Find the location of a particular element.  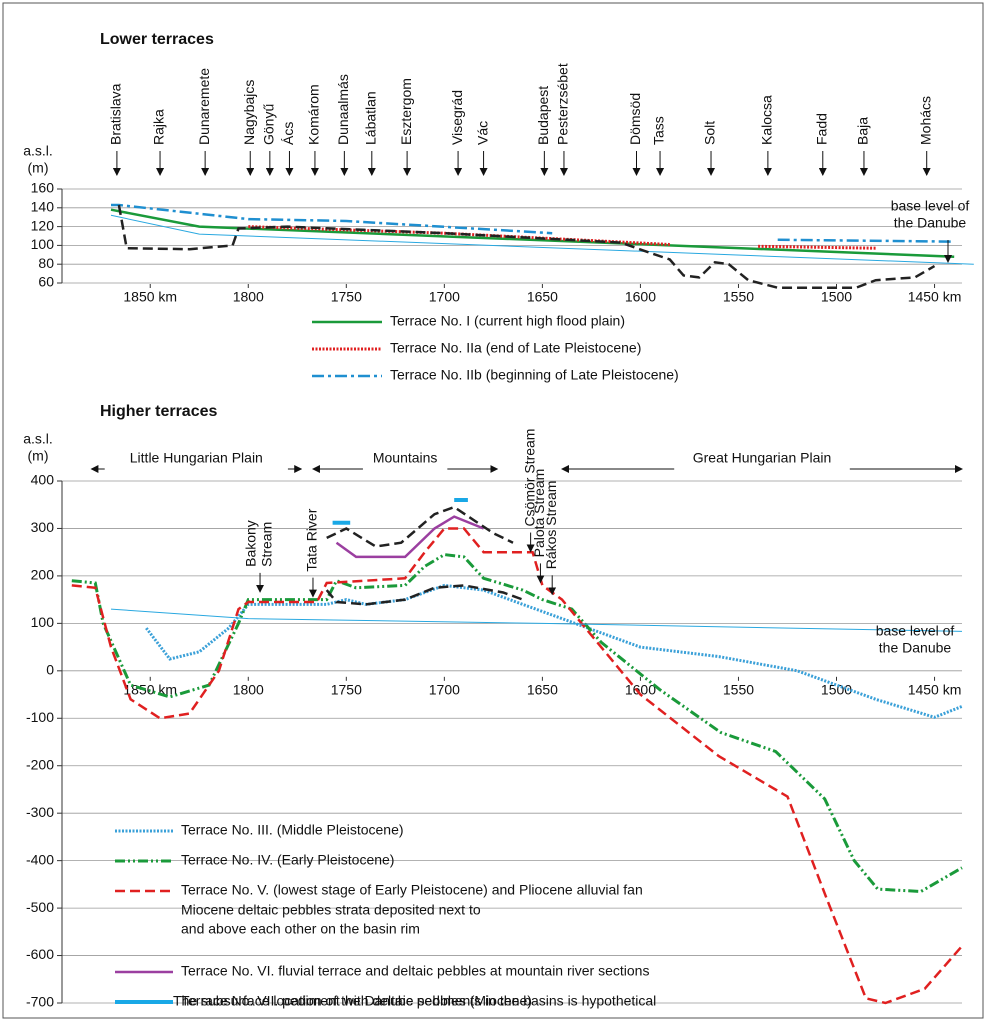

place-label: Bratislava is located at coordinates (116, 114).